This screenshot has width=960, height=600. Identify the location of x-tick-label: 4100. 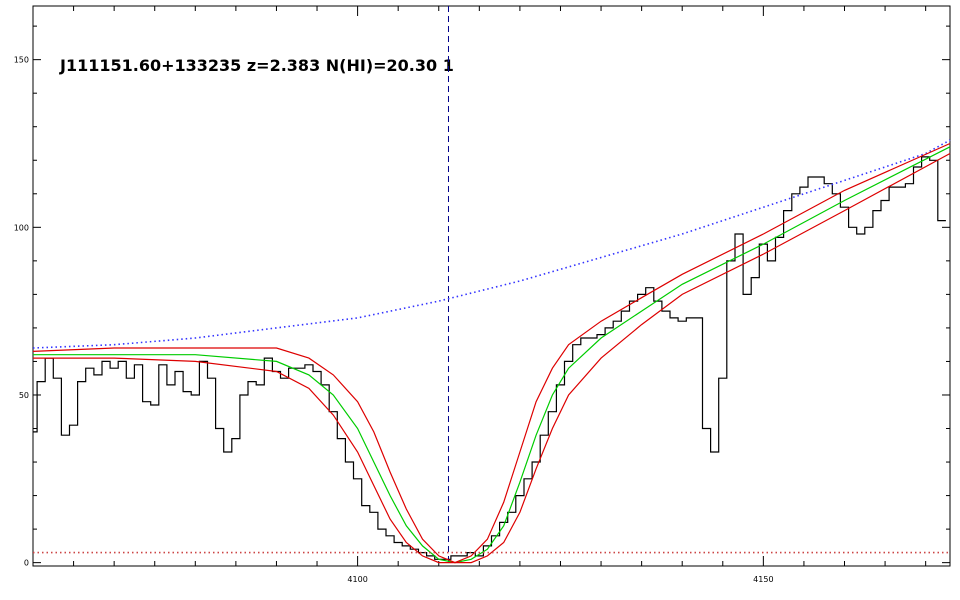
(357, 579).